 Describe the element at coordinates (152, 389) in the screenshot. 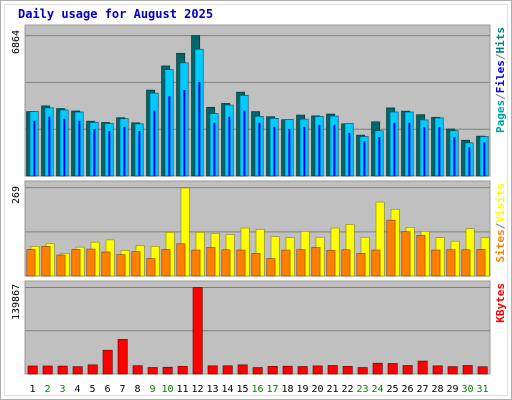

I see `day-label: 9` at that location.